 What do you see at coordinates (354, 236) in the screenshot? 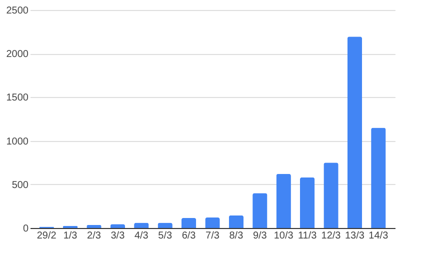
I see `x-tick-label: 13/3` at bounding box center [354, 236].